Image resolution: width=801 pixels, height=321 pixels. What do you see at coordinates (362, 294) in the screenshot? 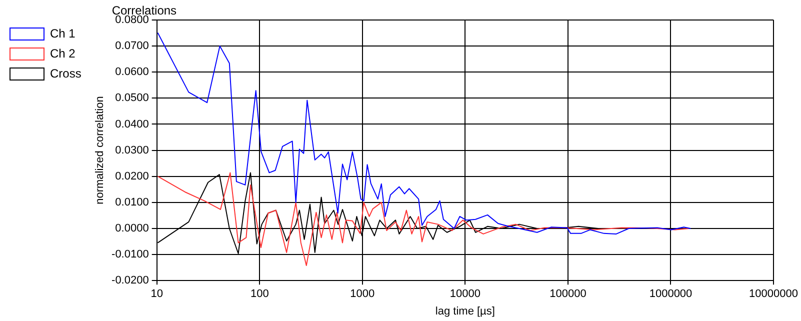
I see `x-tick-label: 1000` at bounding box center [362, 294].